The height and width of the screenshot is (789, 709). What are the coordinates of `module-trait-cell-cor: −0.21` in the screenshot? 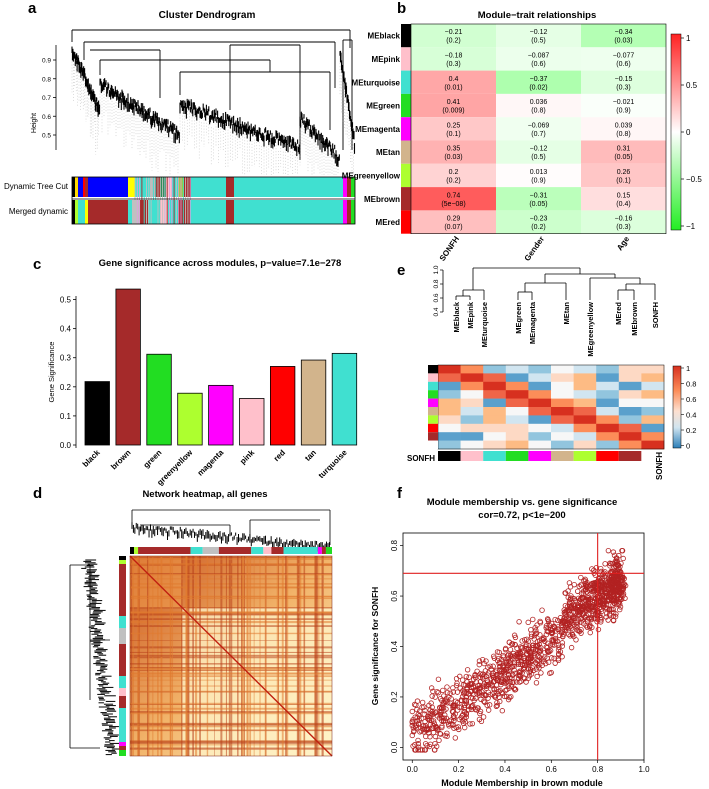 It's located at (454, 32).